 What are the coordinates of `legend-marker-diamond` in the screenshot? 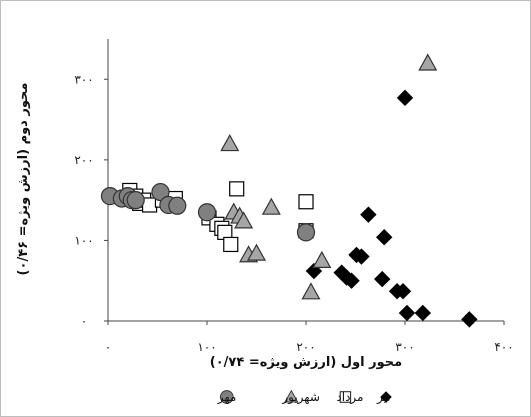 It's located at (386, 397).